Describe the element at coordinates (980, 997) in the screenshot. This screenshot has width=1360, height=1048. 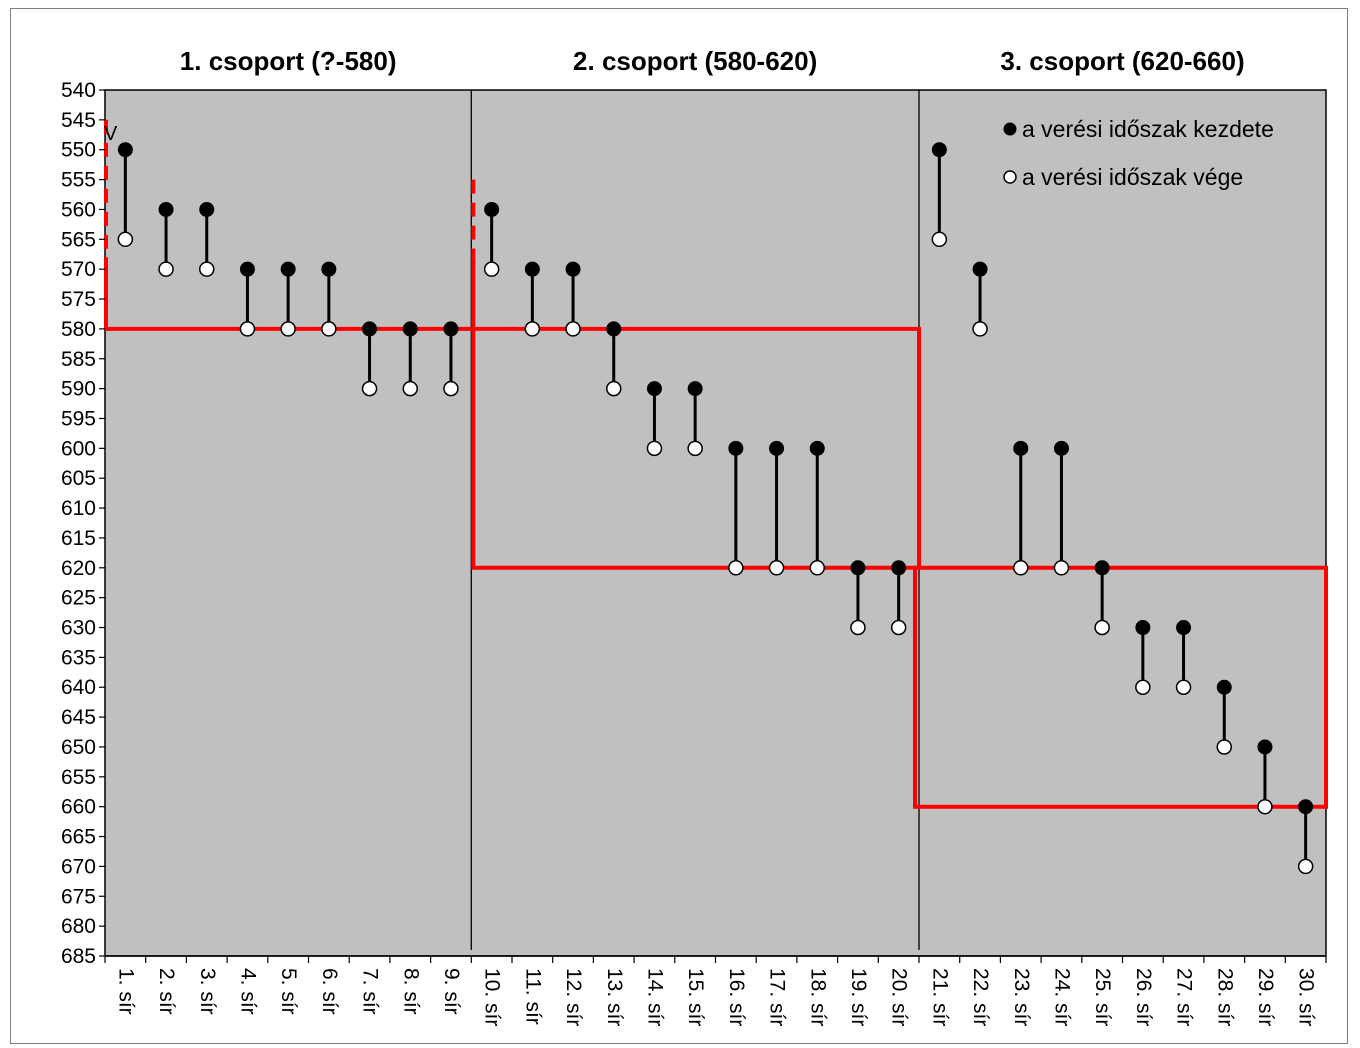
I see `x-tick-label: 22. sír` at that location.